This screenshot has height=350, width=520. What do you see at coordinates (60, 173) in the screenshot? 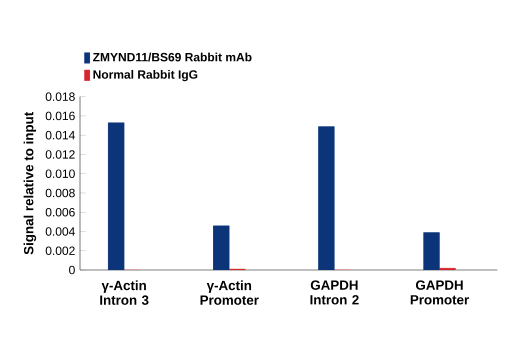
I see `y-tick-label: 0.010` at bounding box center [60, 173].